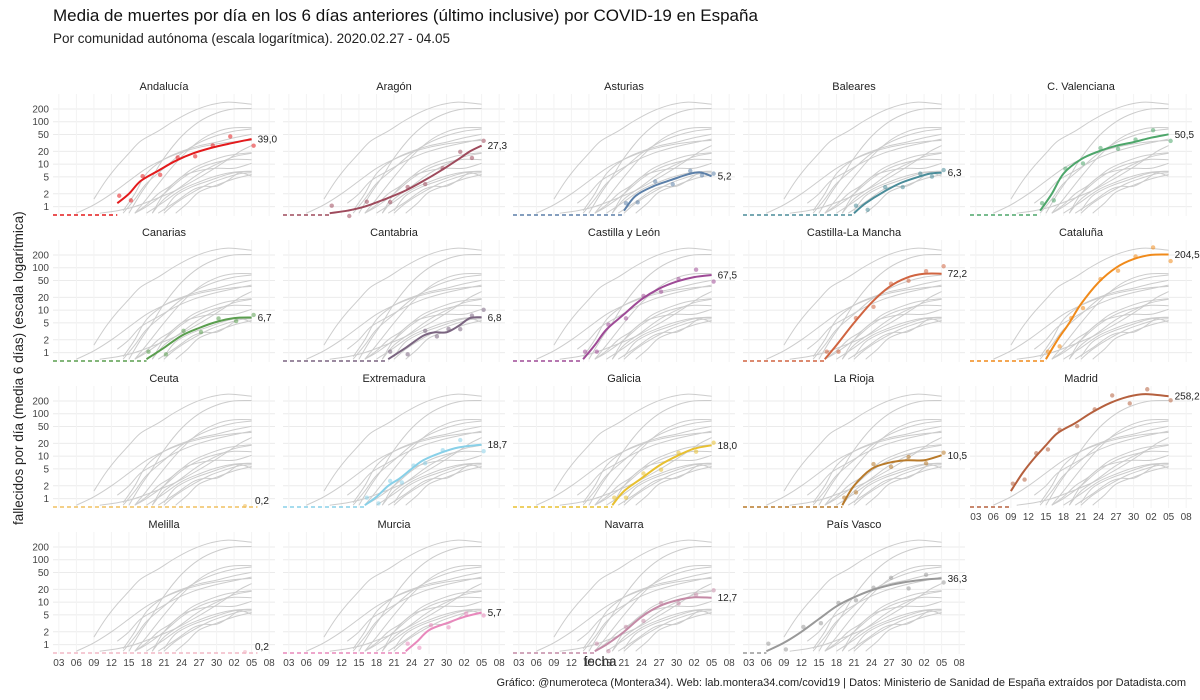  Describe the element at coordinates (872, 663) in the screenshot. I see `x-tick-label: 24` at that location.